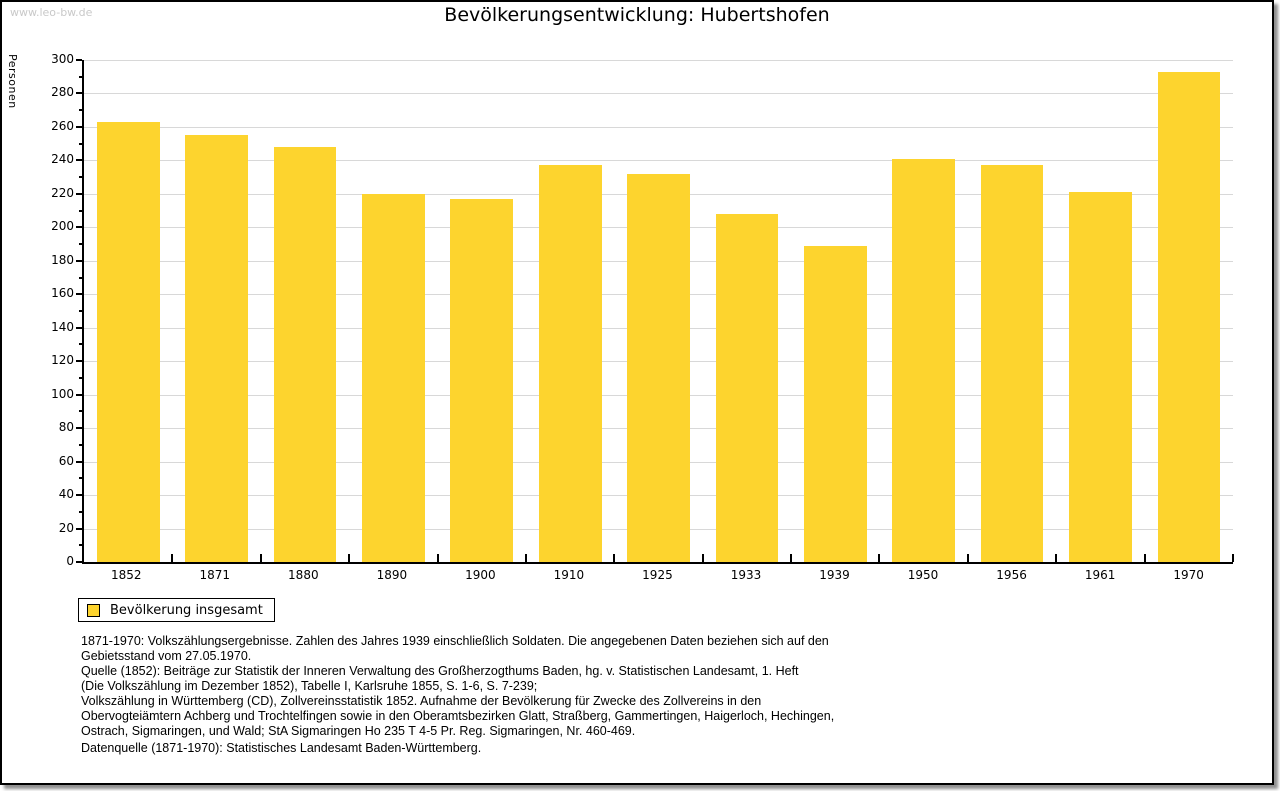 The height and width of the screenshot is (791, 1280). What do you see at coordinates (1189, 316) in the screenshot?
I see `bar-1970` at bounding box center [1189, 316].